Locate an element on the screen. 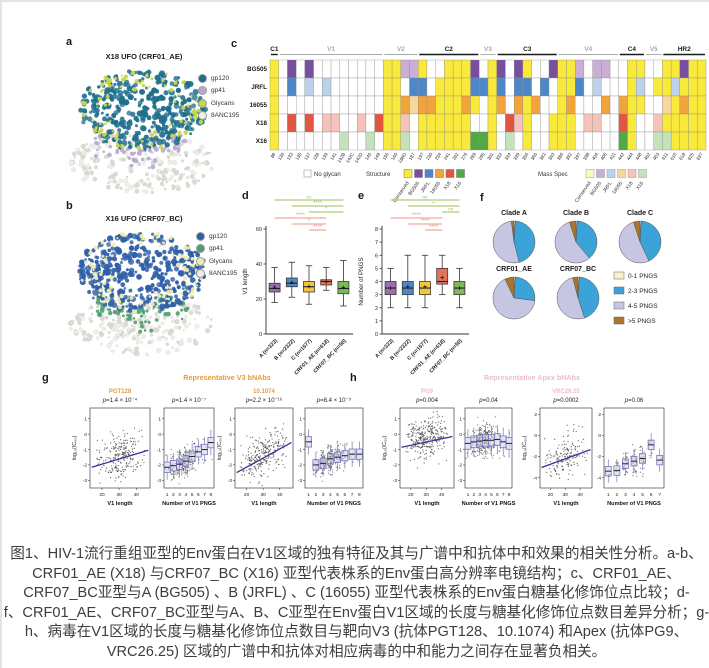  position-label: 339 is located at coordinates (516, 157).